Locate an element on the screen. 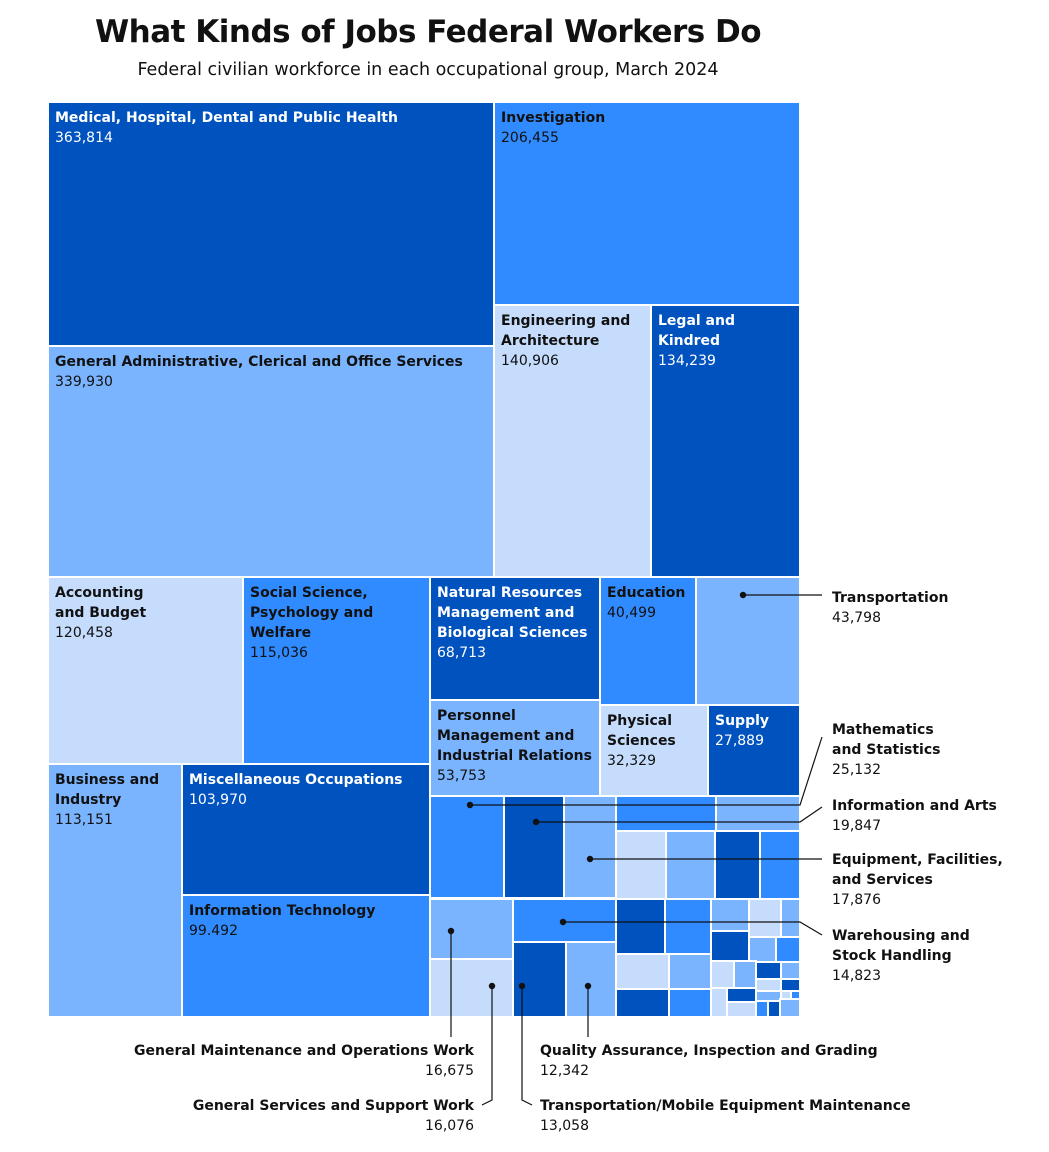 This screenshot has width=1049, height=1152. callout-value: 16,076 is located at coordinates (449, 1126).